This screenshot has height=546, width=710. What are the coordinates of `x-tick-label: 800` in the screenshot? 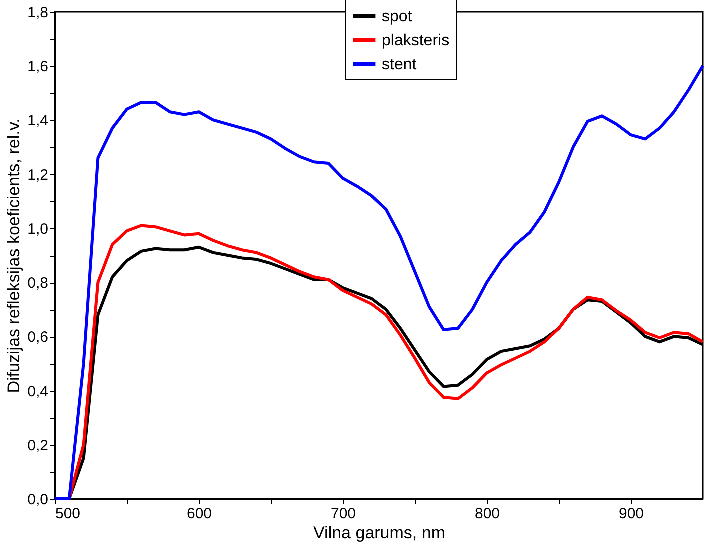 It's located at (487, 514).